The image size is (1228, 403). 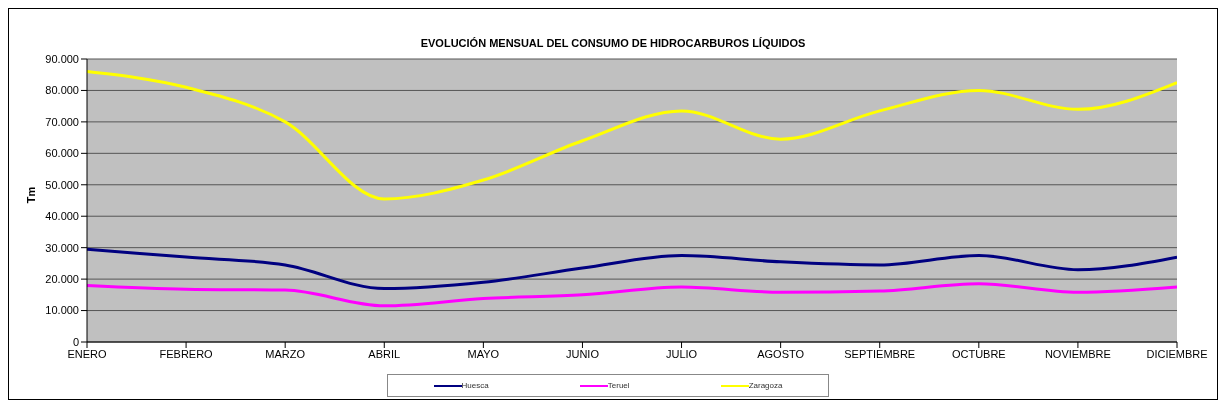 I want to click on y-tick-label: 50.000, so click(x=62, y=184).